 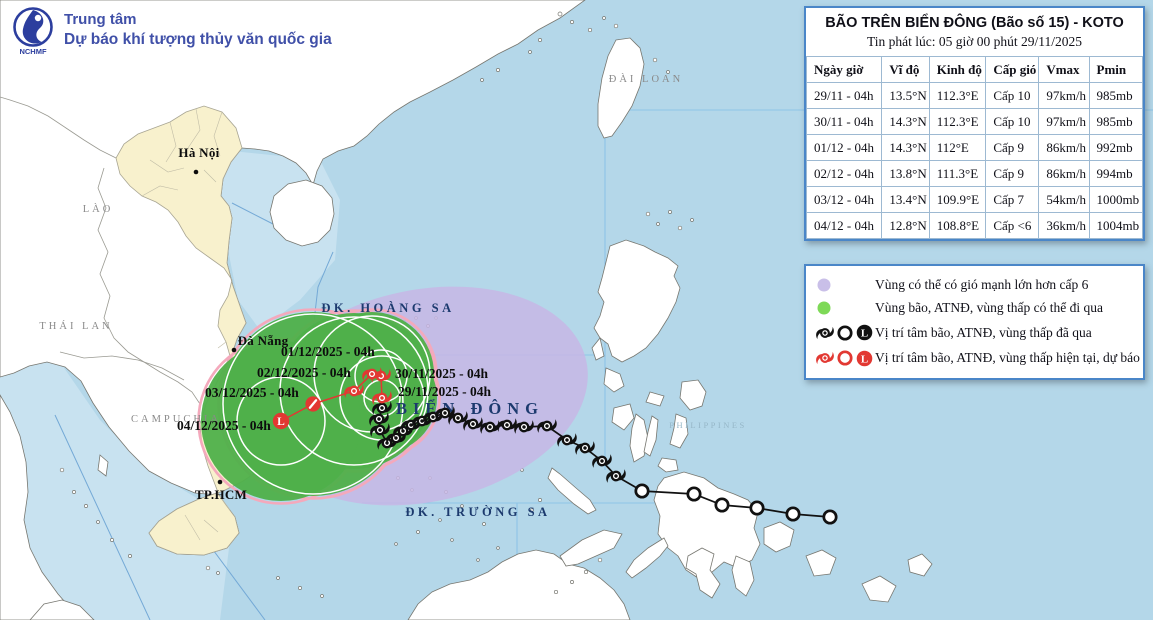 I want to click on org-name-line2: Dự báo khí tượng thủy văn quốc gia, so click(x=198, y=40).